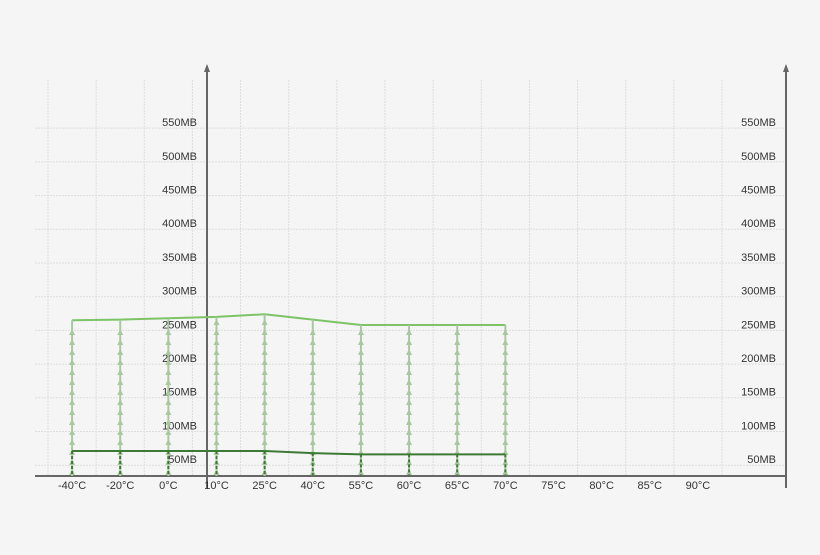  Describe the element at coordinates (505, 486) in the screenshot. I see `x-tick-label: 70°C` at that location.